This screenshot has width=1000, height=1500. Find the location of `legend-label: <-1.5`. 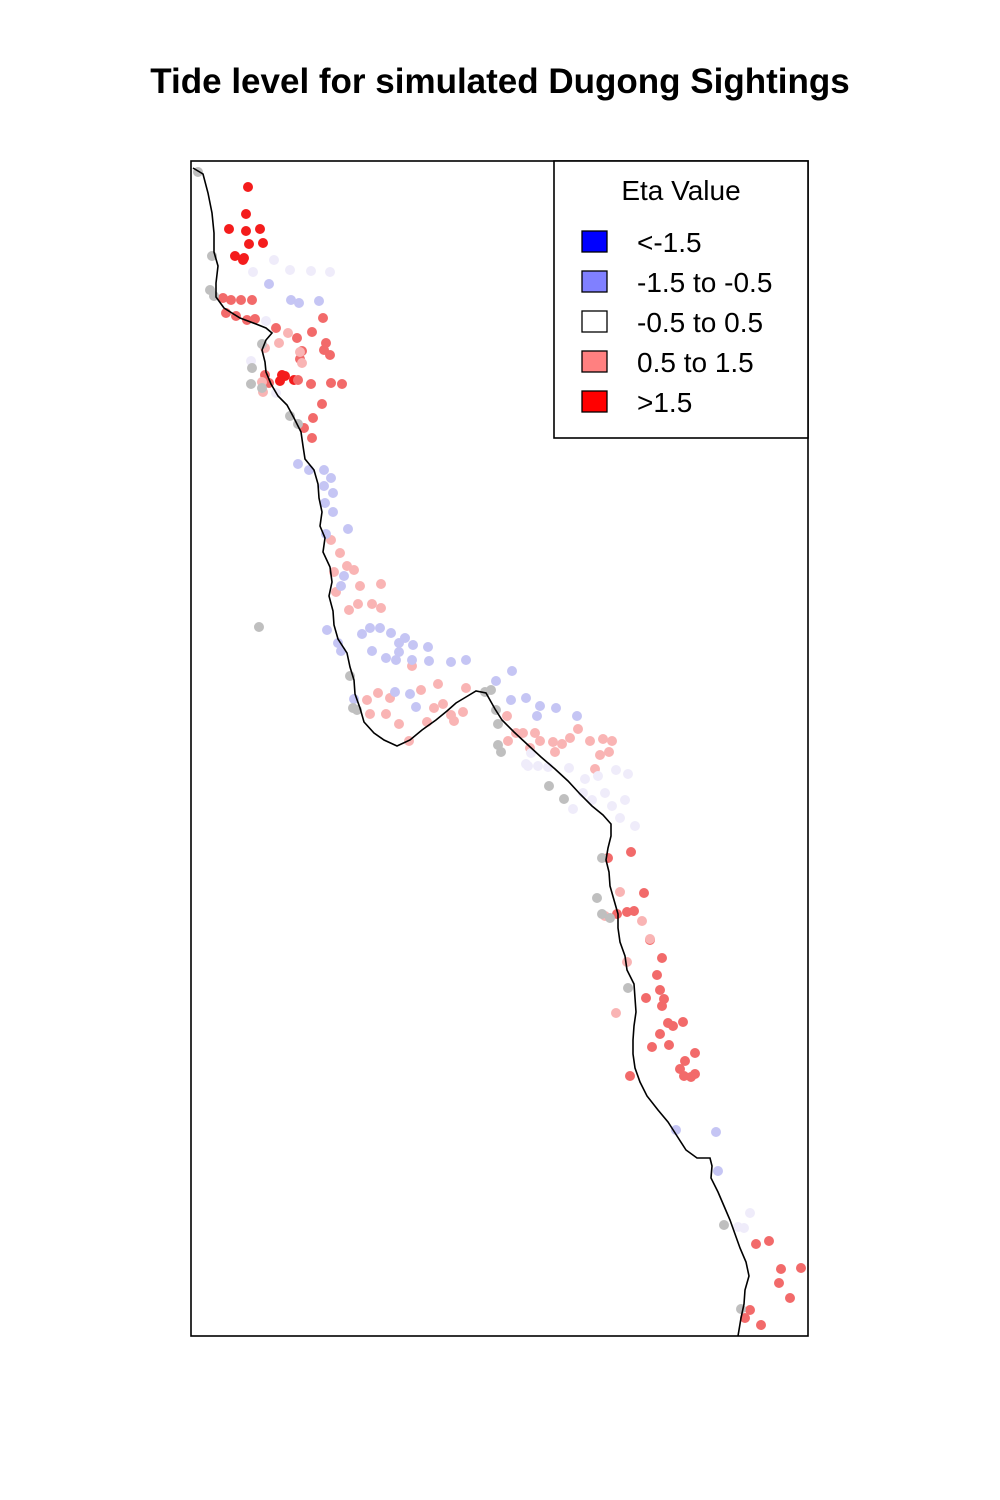

legend-label: <-1.5 is located at coordinates (669, 242).